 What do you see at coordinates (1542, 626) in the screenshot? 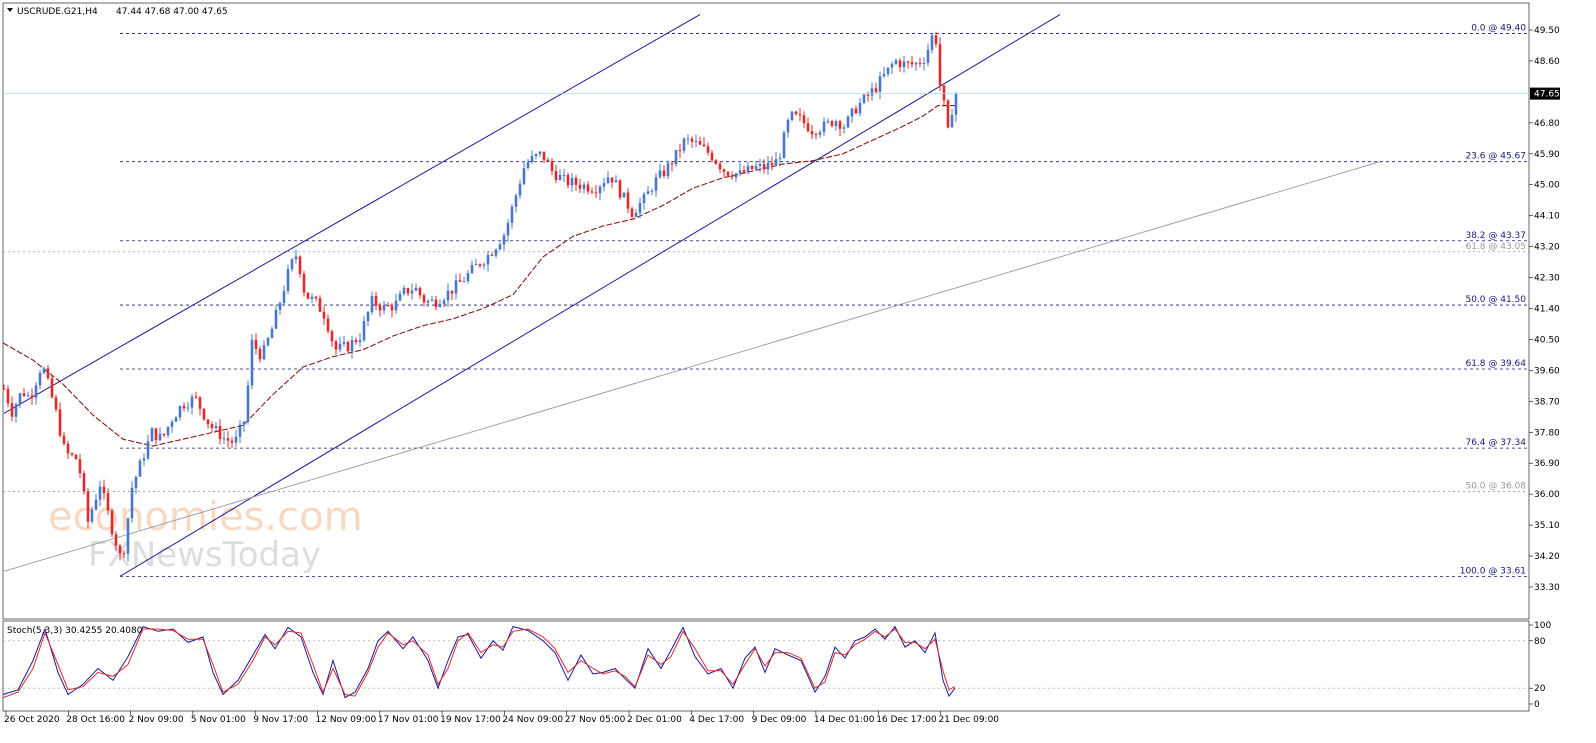
I see `stoch-axis-label: 100` at bounding box center [1542, 626].